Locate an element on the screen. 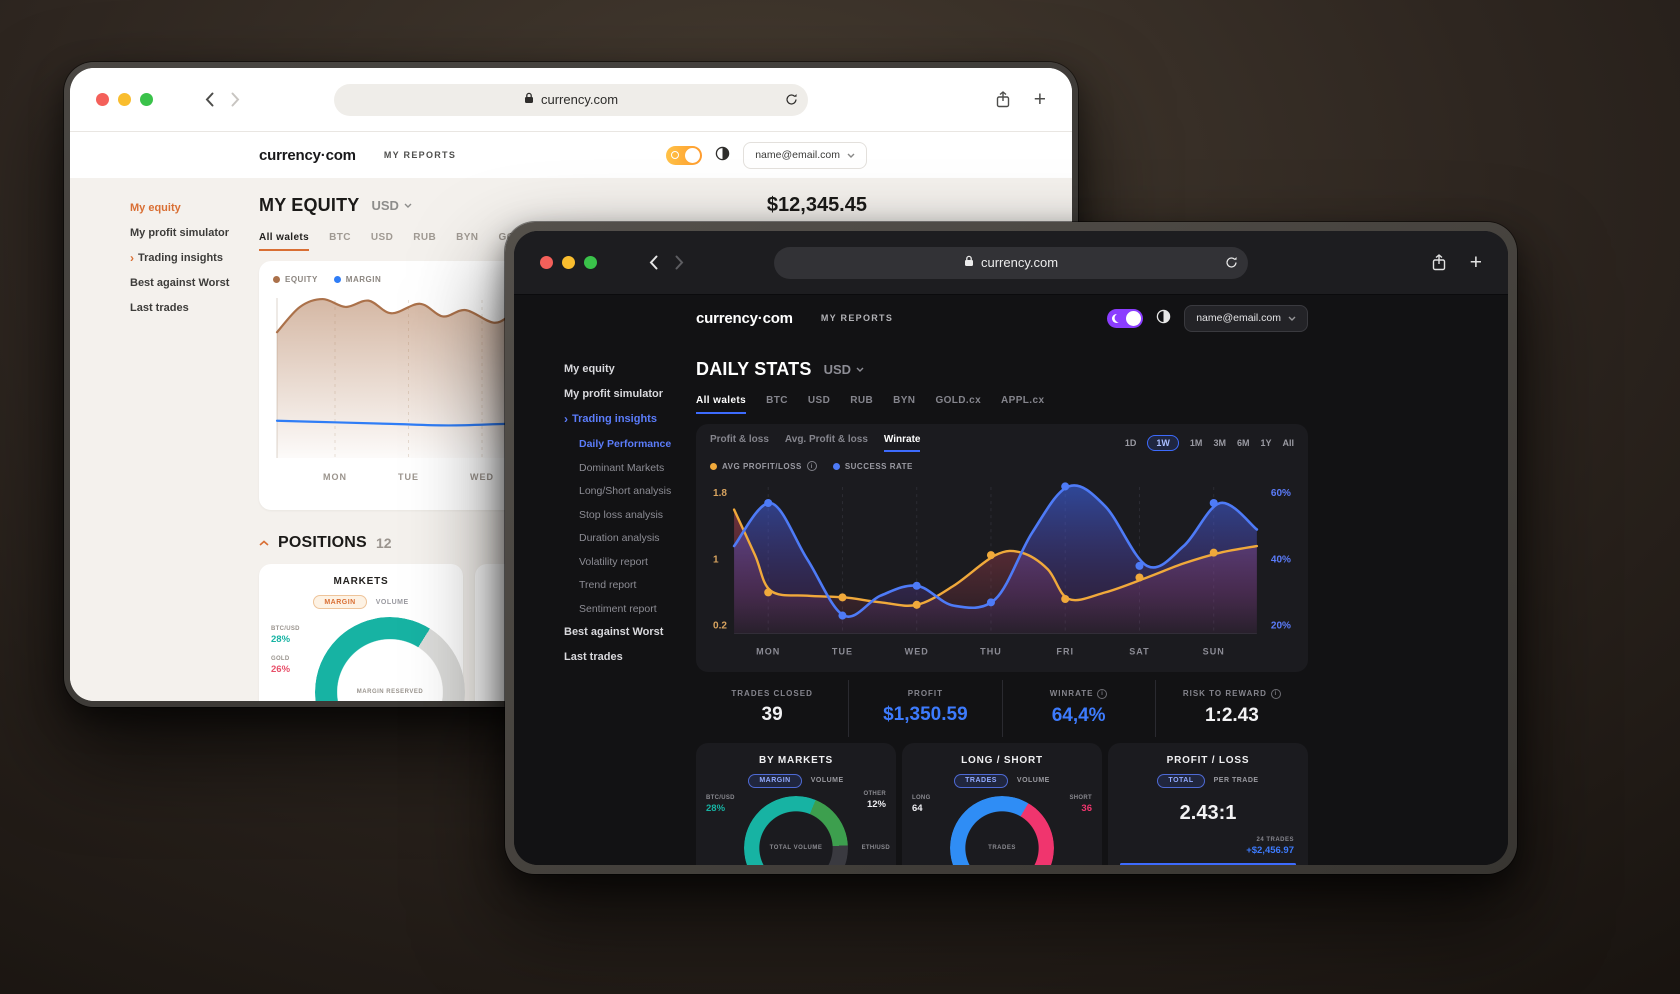  long-short-donut: TRADES is located at coordinates (1002, 830).